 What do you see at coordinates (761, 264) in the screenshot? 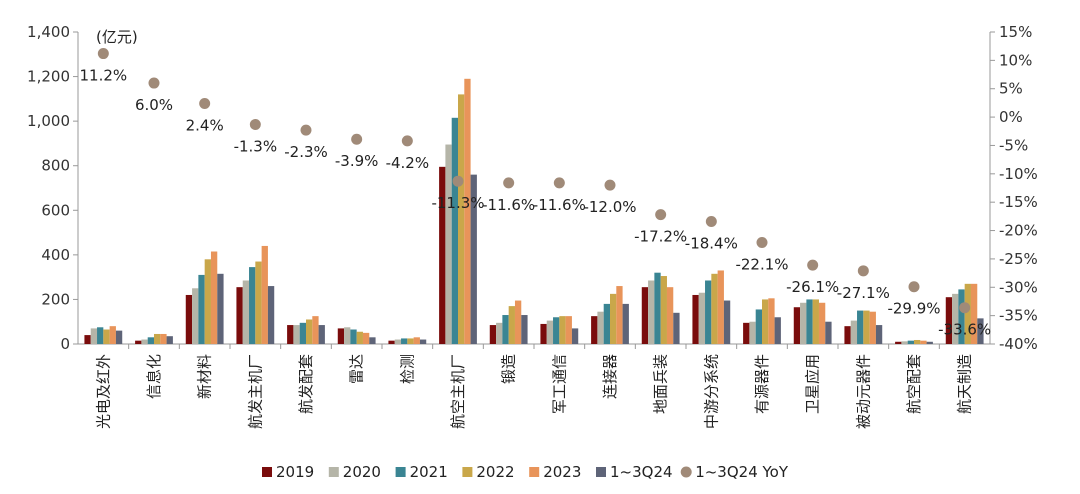
I see `yoy-data-label: -22.1%` at bounding box center [761, 264].